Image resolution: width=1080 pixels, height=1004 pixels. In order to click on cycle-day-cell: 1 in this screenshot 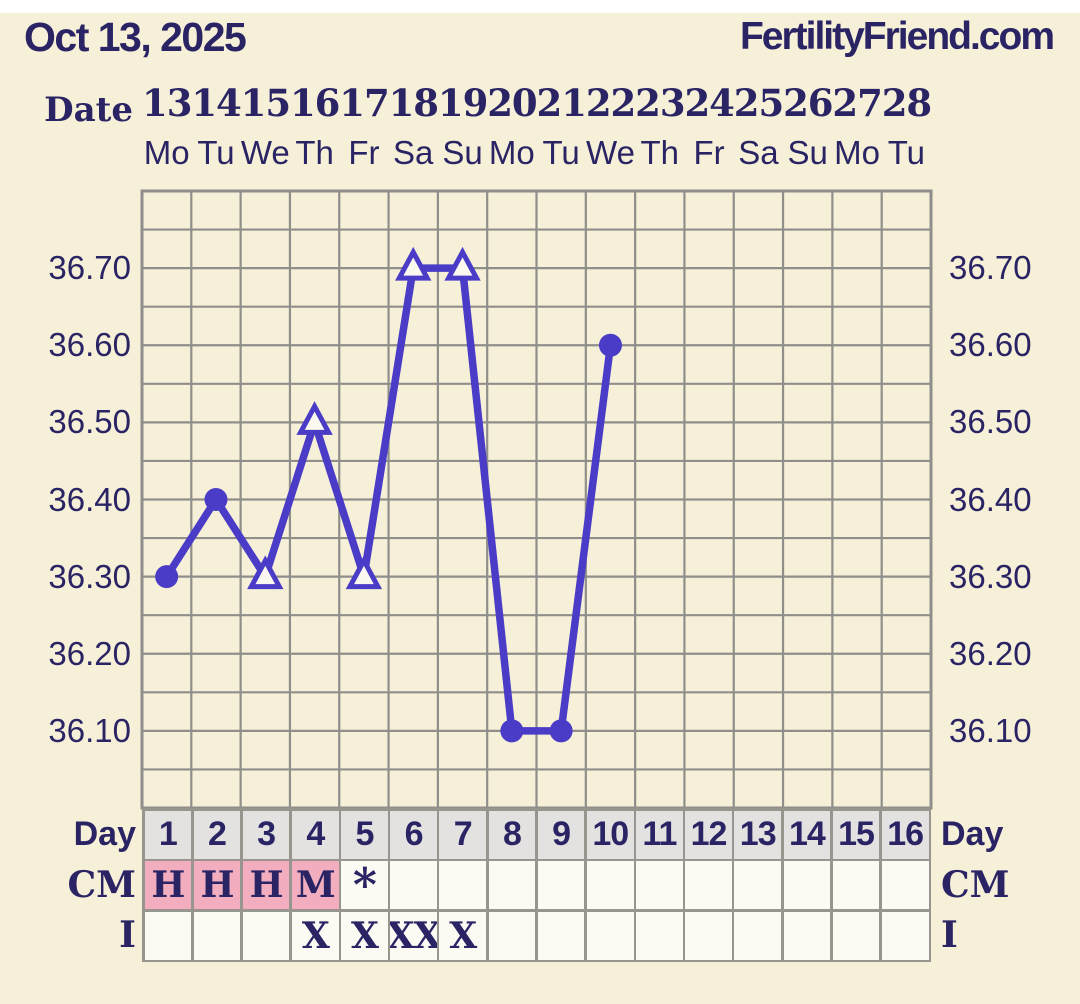, I will do `click(168, 834)`.